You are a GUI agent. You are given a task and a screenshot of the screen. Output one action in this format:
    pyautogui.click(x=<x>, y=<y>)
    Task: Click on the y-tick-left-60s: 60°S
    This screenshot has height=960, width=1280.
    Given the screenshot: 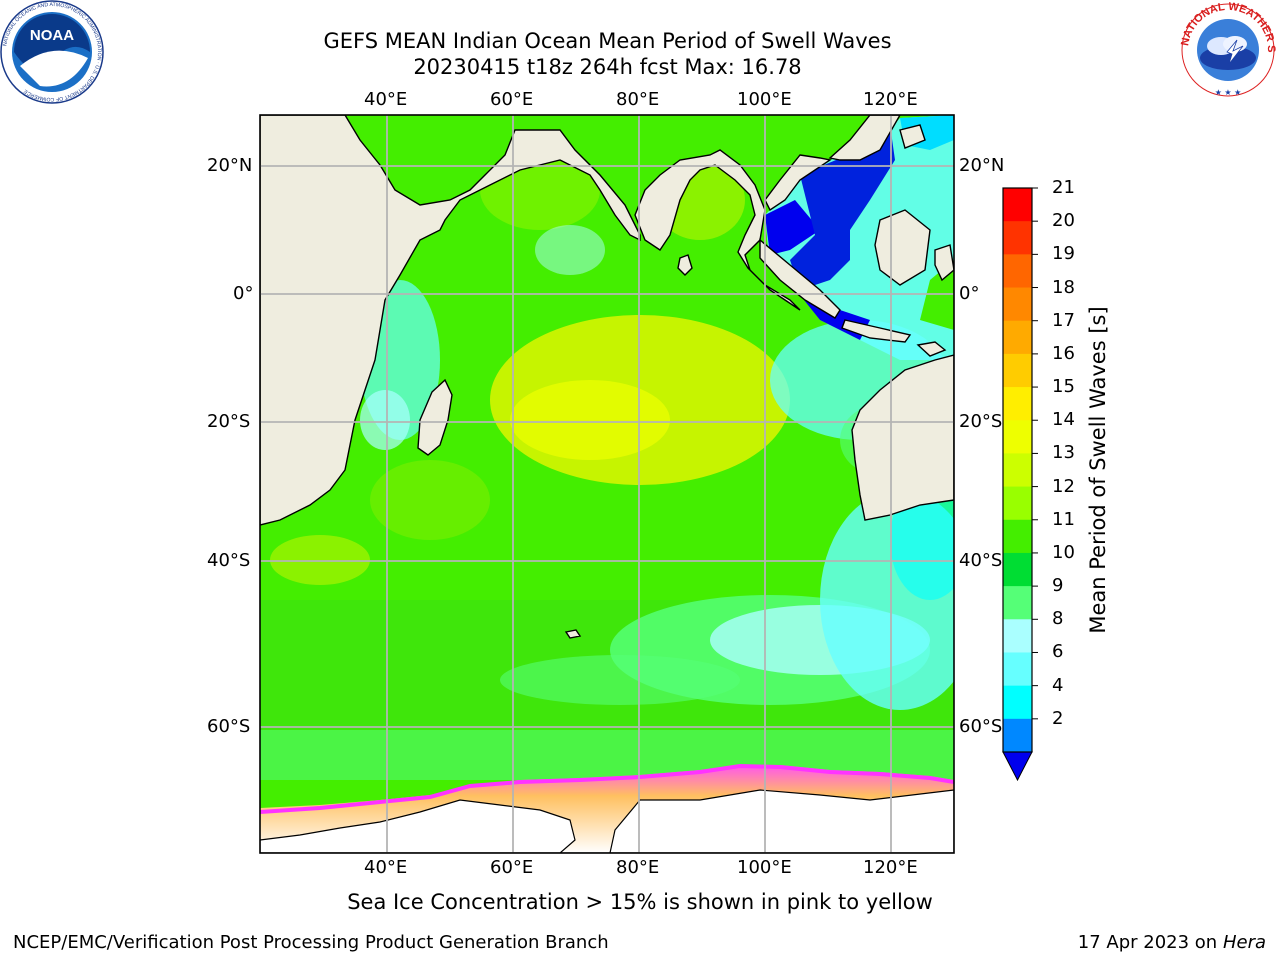 What is the action you would take?
    pyautogui.click(x=229, y=726)
    